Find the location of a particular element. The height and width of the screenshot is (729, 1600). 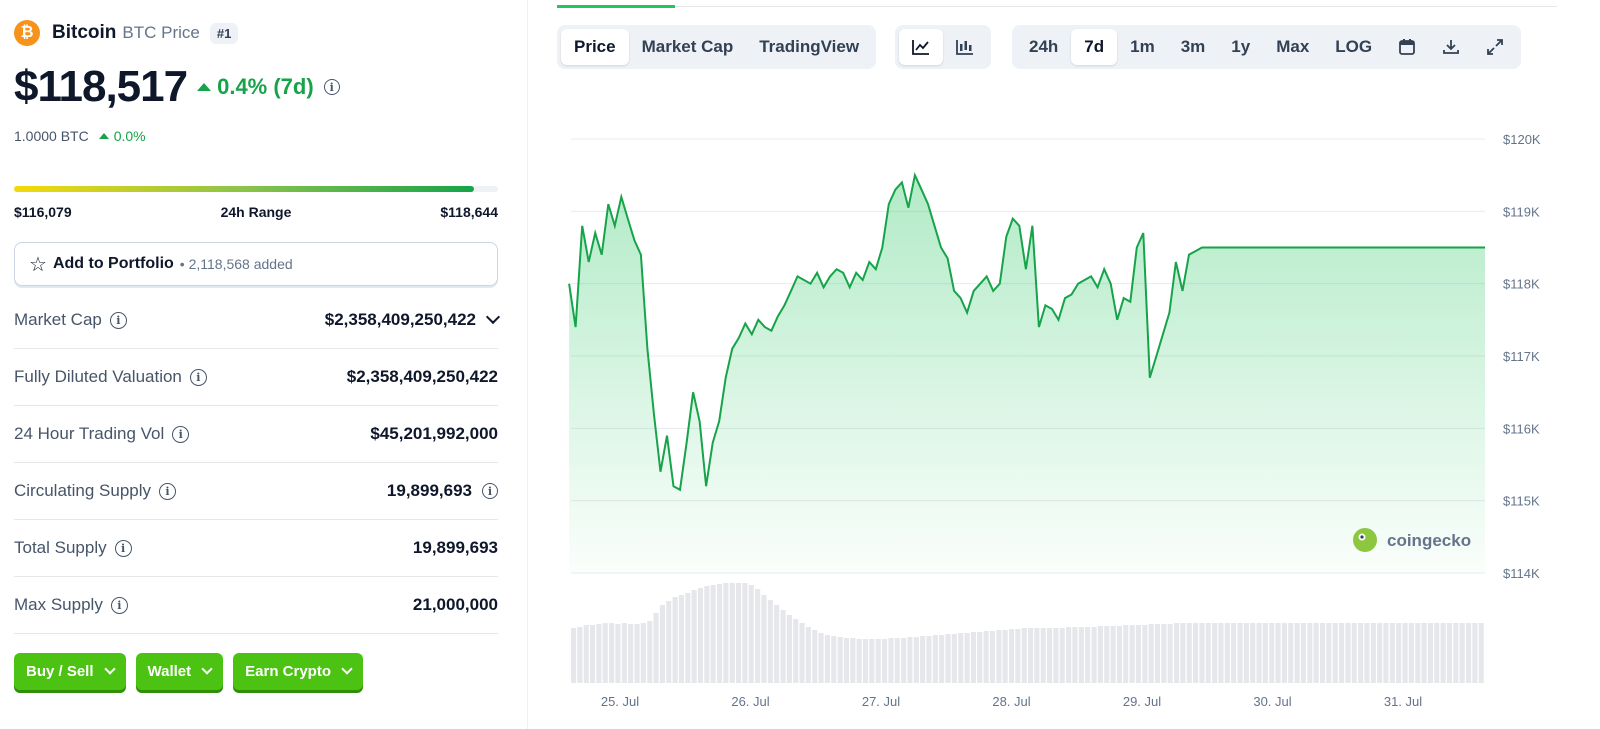

calendar-icon is located at coordinates (1407, 47).